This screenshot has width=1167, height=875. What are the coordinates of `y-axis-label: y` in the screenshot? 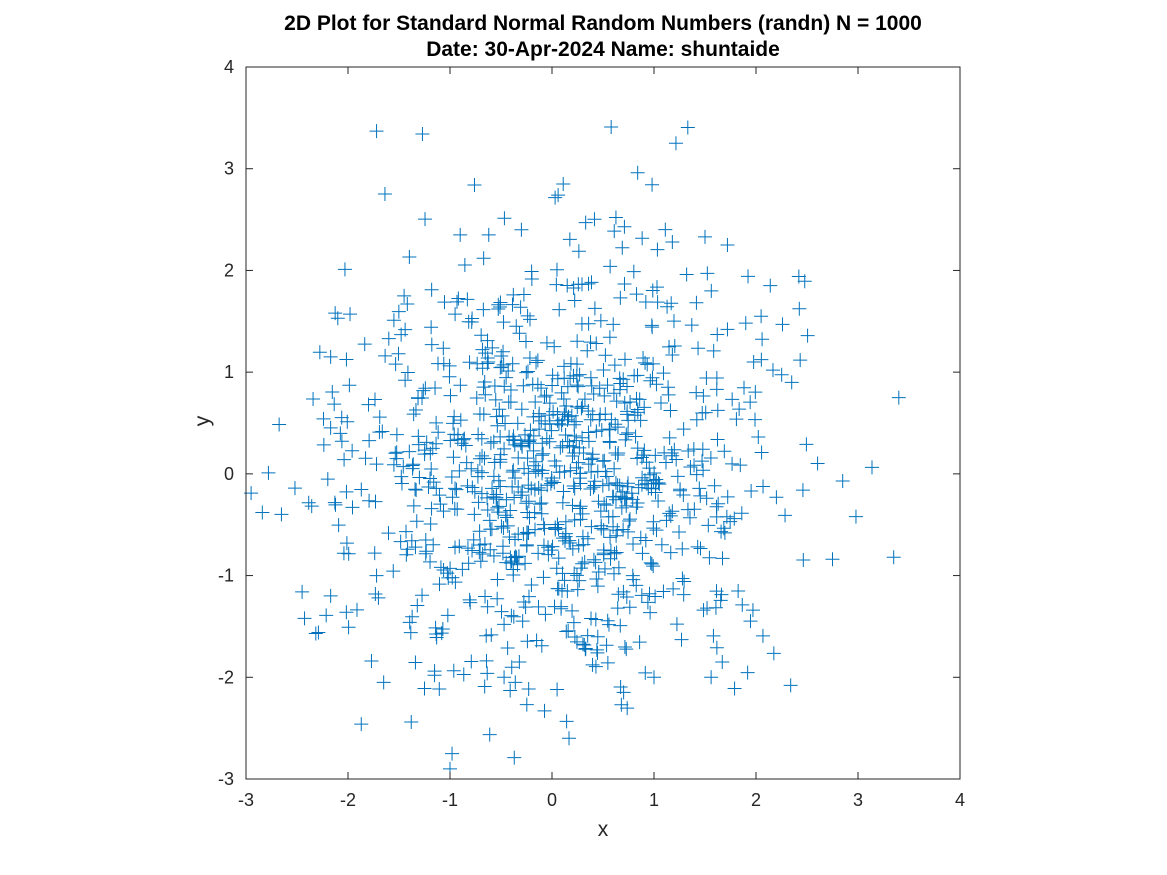 It's located at (202, 420).